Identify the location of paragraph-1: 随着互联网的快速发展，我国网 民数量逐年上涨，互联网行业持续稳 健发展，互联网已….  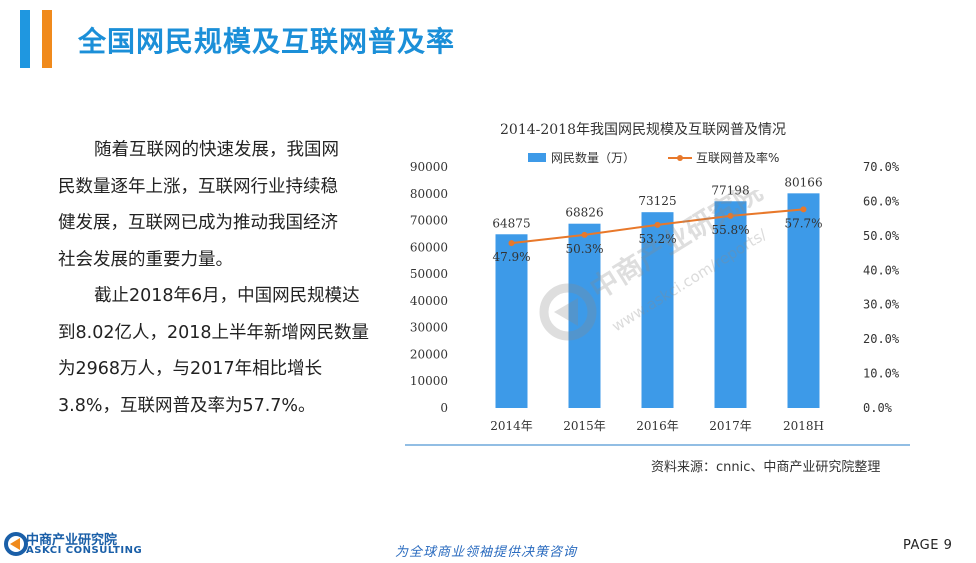
(228, 205).